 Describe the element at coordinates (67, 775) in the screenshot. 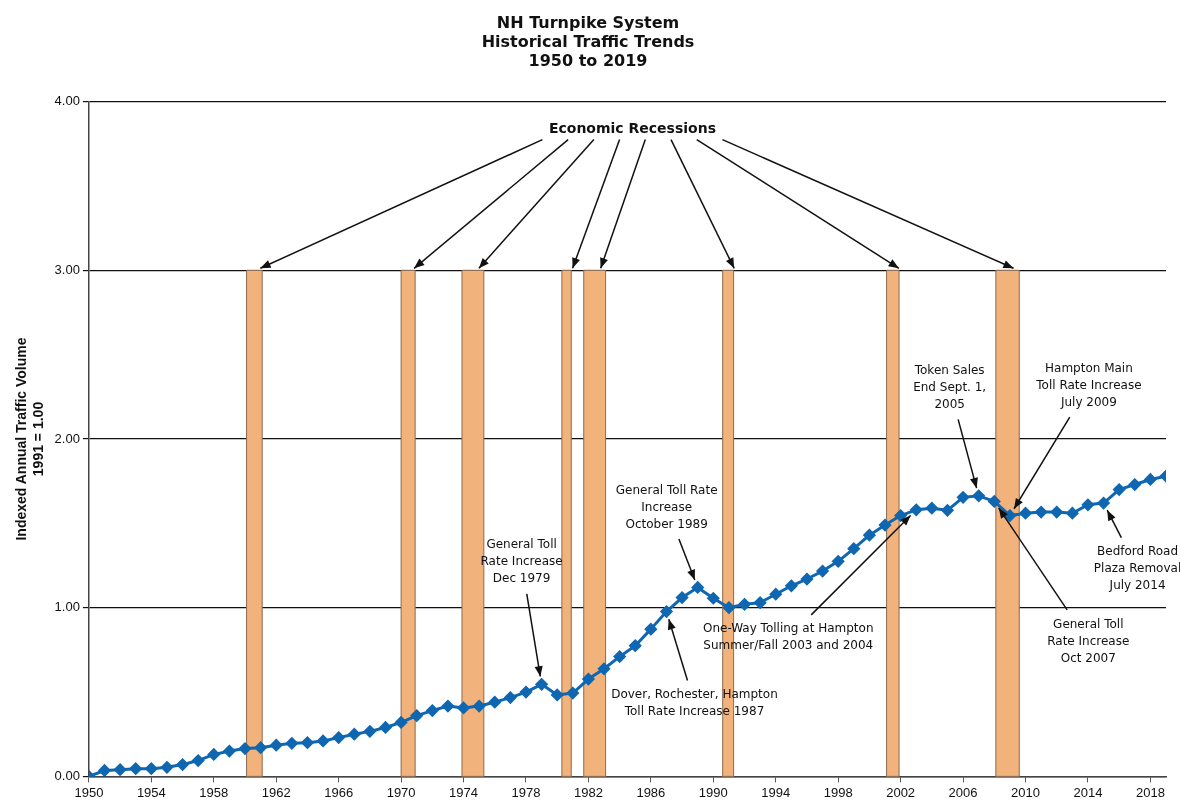

I see `y-tick-label: 0.00` at that location.